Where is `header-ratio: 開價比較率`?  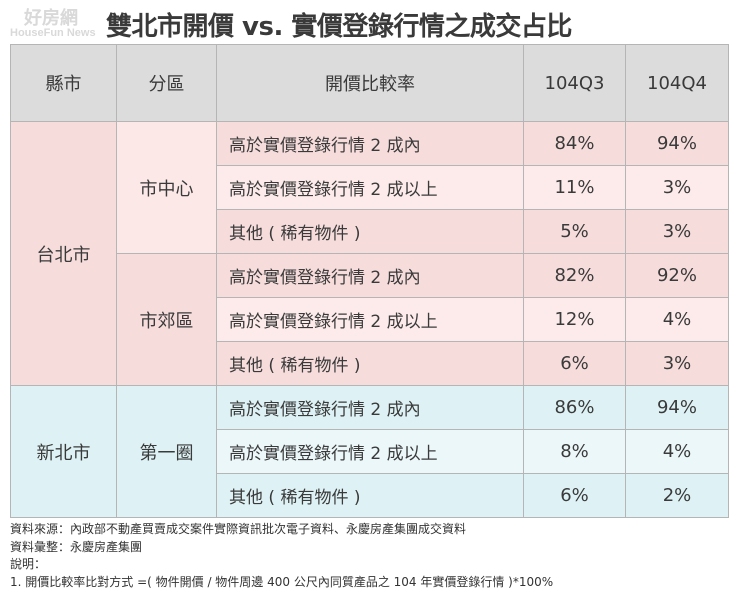 header-ratio: 開價比較率 is located at coordinates (370, 83).